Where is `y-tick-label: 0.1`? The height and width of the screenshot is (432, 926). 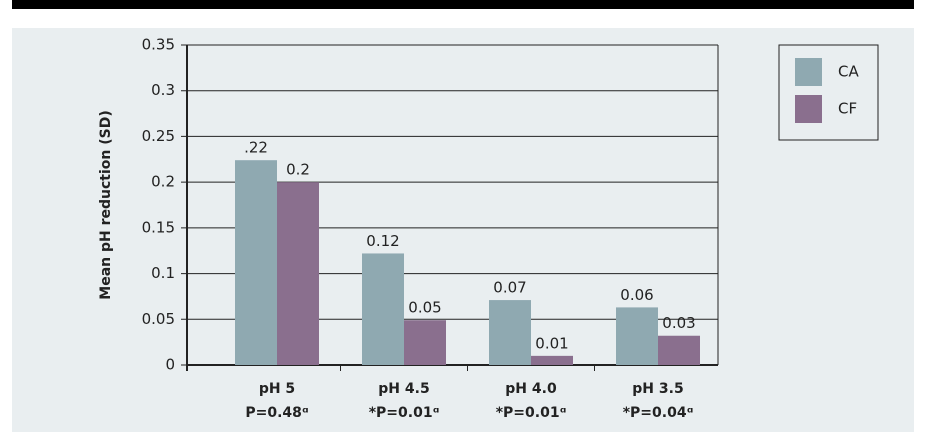
y-tick-label: 0.1 is located at coordinates (163, 273).